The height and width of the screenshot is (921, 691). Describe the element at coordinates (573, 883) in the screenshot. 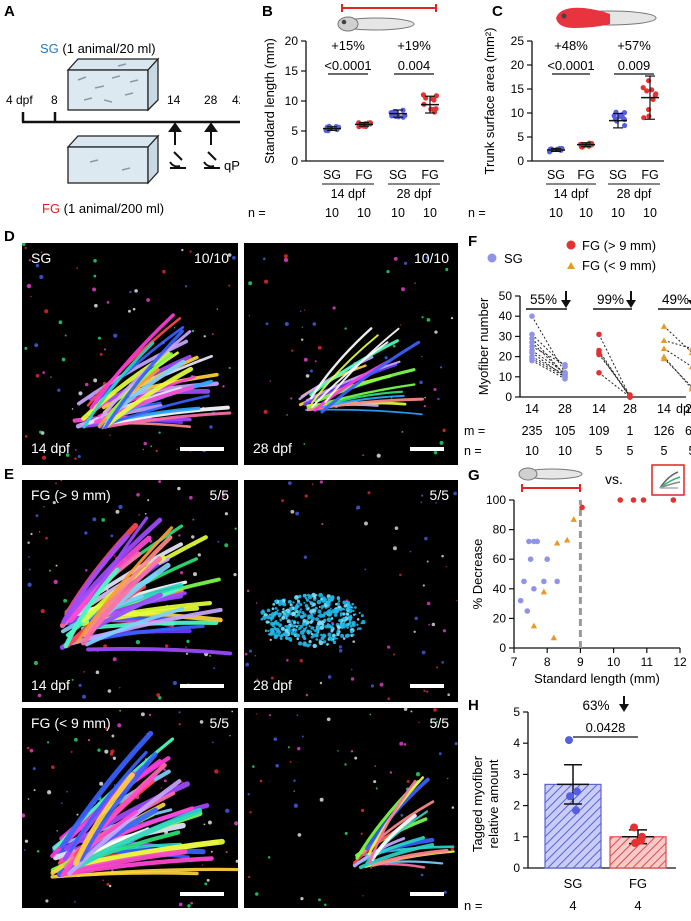

I see `x-category-label: SG` at that location.